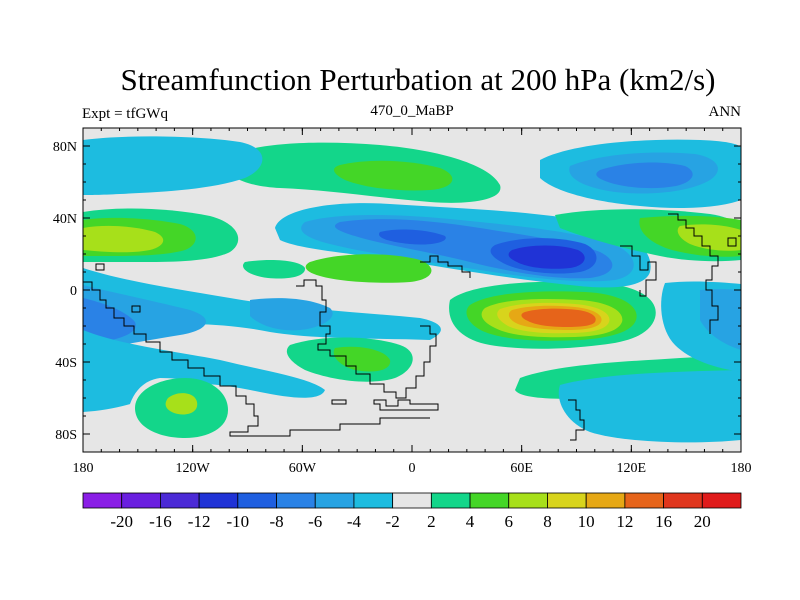  I want to click on y-tick-label: 0, so click(73, 291).